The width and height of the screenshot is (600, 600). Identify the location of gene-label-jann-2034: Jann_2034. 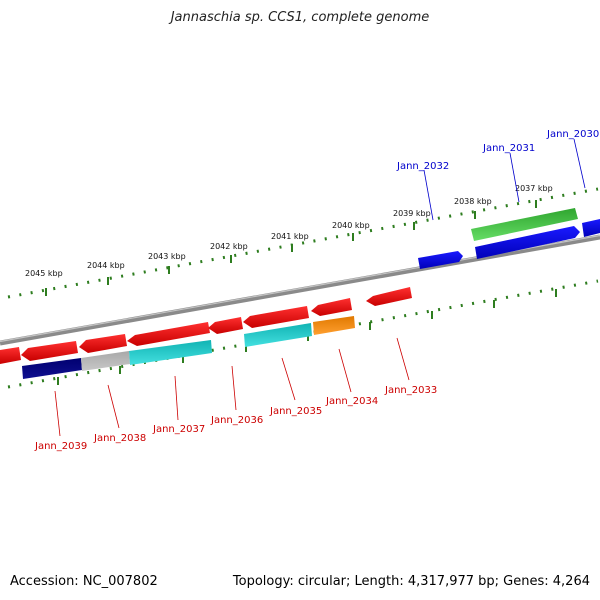
(351, 401).